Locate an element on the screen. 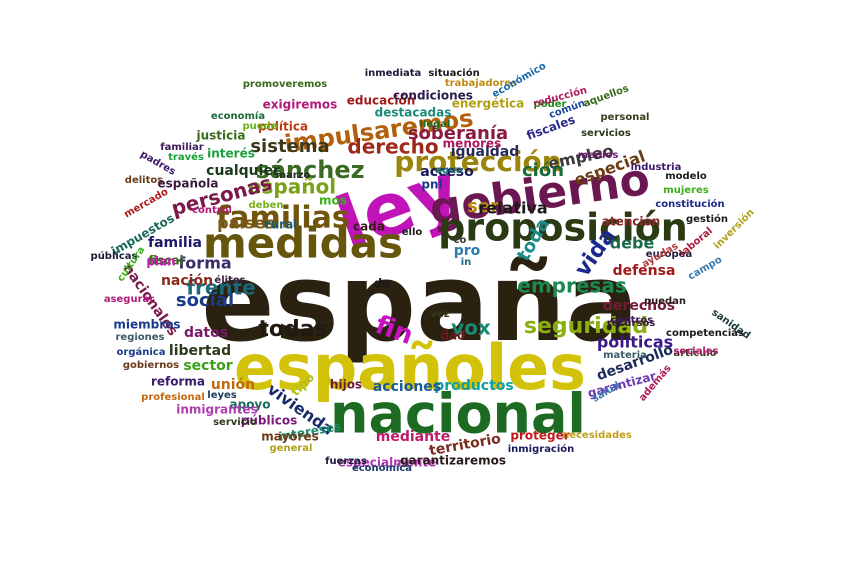  word-122: asegurar is located at coordinates (129, 299).